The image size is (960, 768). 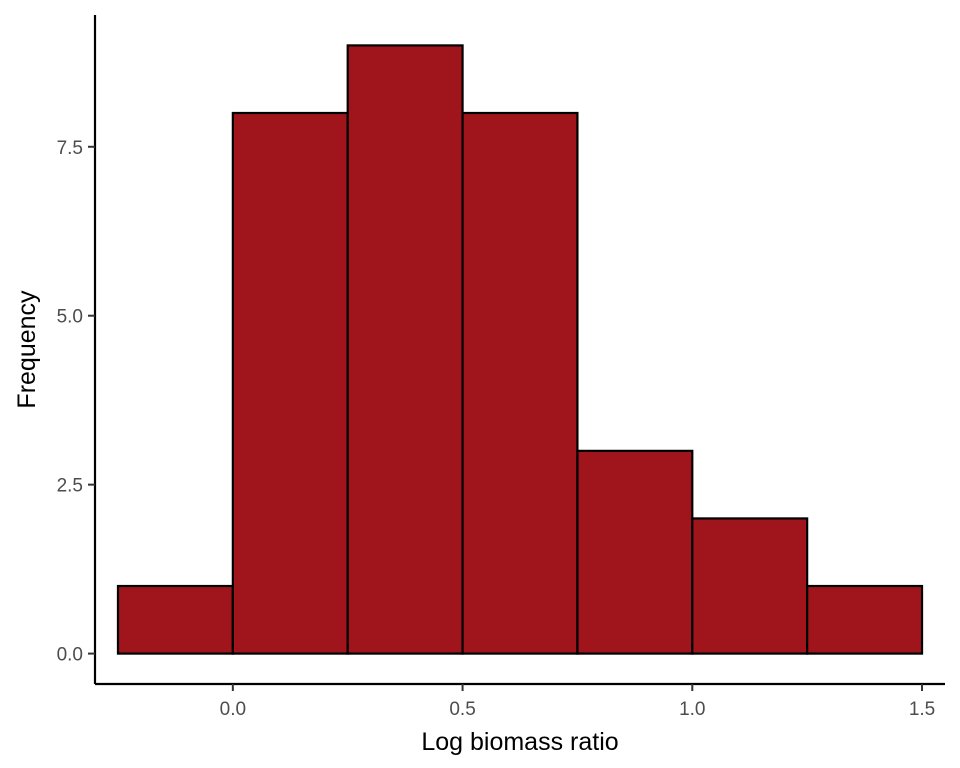 I want to click on x-tick-label: 1.0, so click(x=692, y=709).